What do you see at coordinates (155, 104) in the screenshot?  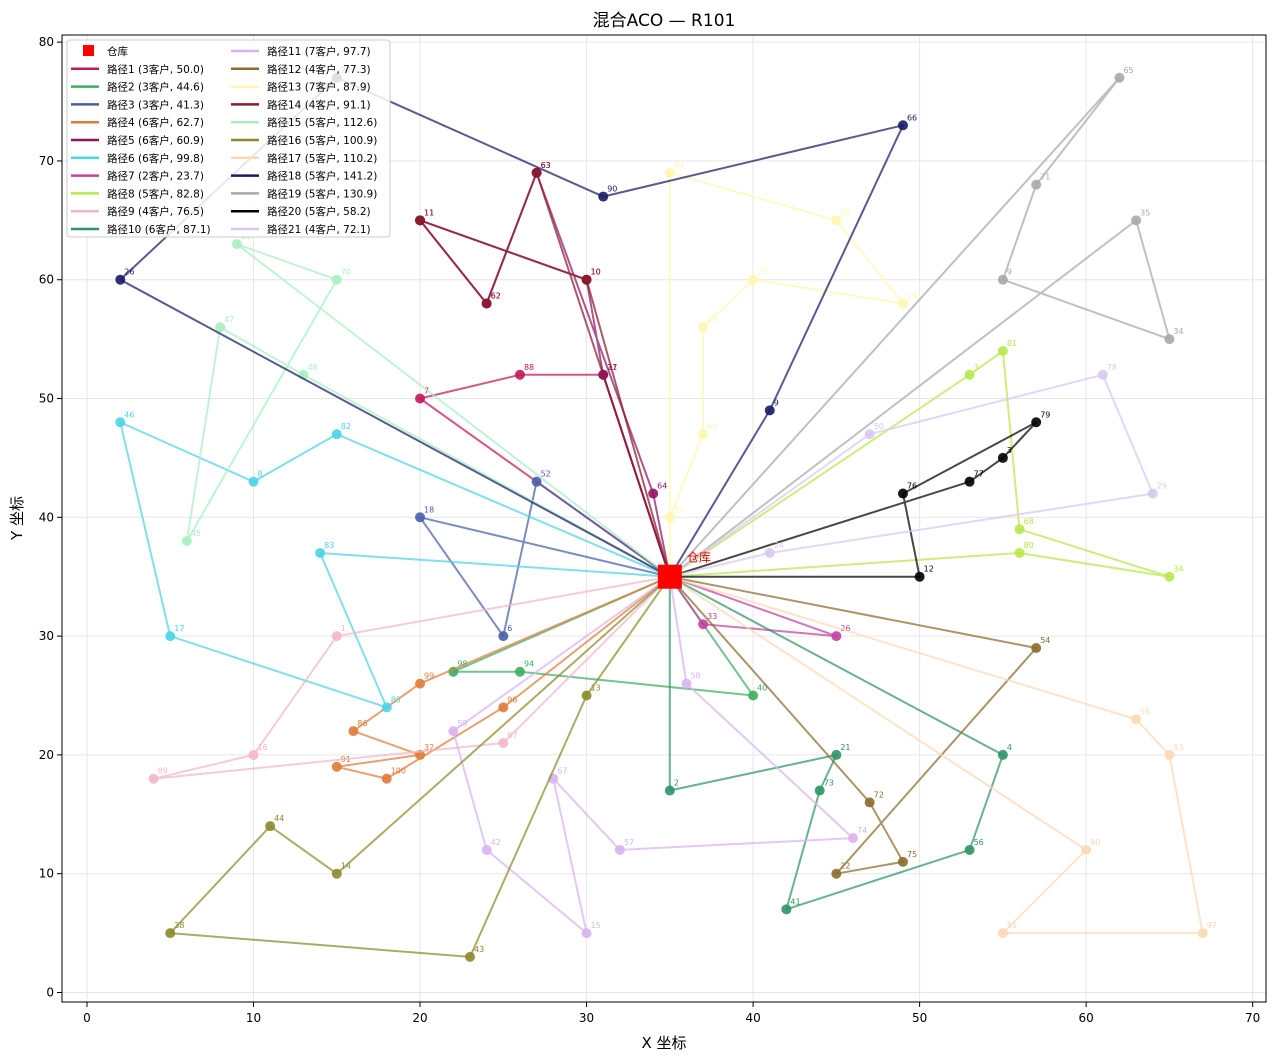 I see `legend-entry: 路径3 (3客户, 41.3)` at bounding box center [155, 104].